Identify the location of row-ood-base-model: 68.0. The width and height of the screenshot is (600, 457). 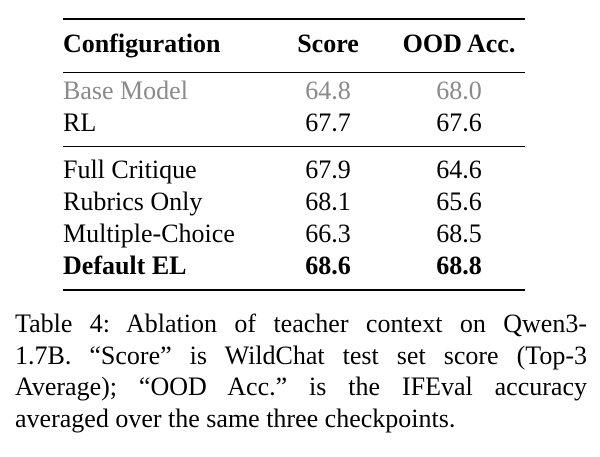
(459, 90).